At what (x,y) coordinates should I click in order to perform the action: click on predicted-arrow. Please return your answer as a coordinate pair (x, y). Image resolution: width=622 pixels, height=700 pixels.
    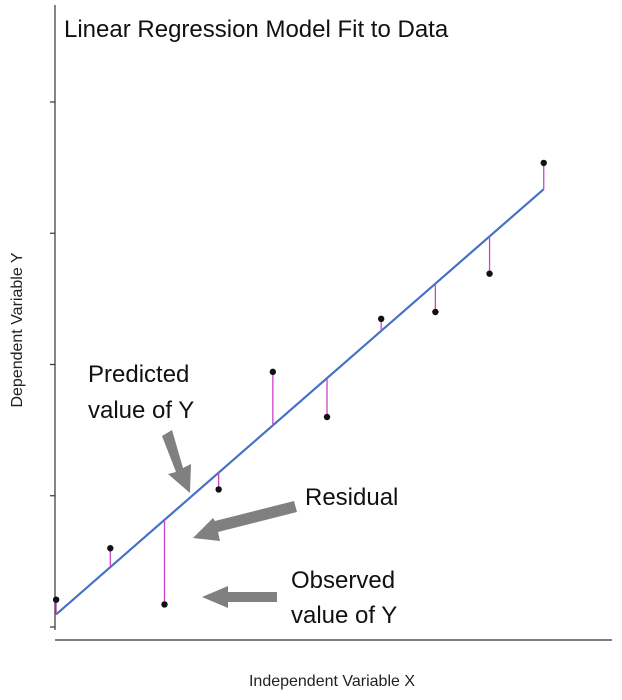
    Looking at the image, I should click on (176, 461).